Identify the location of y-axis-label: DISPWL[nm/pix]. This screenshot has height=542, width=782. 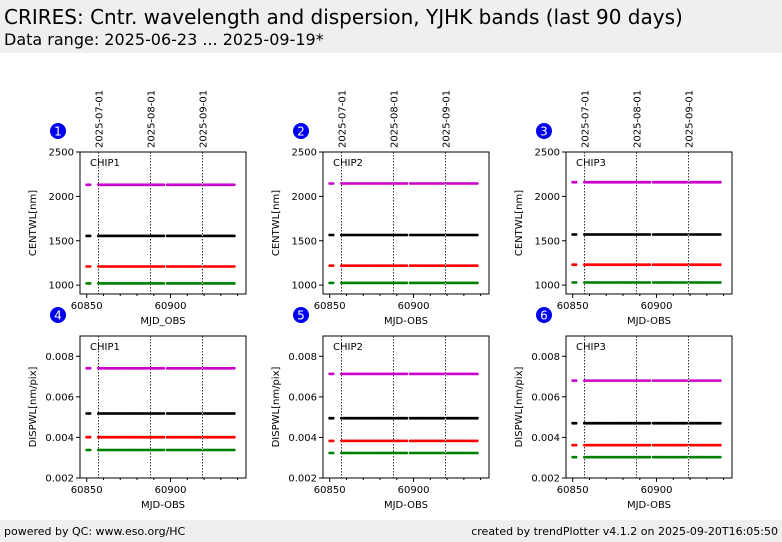
(33, 407).